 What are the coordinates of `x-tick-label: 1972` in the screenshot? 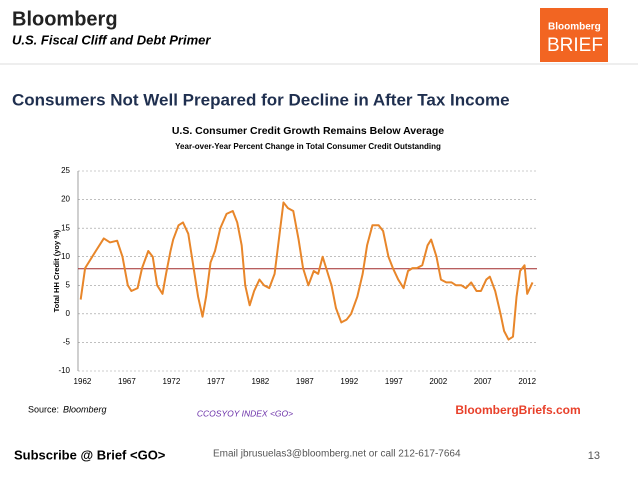 It's located at (172, 381).